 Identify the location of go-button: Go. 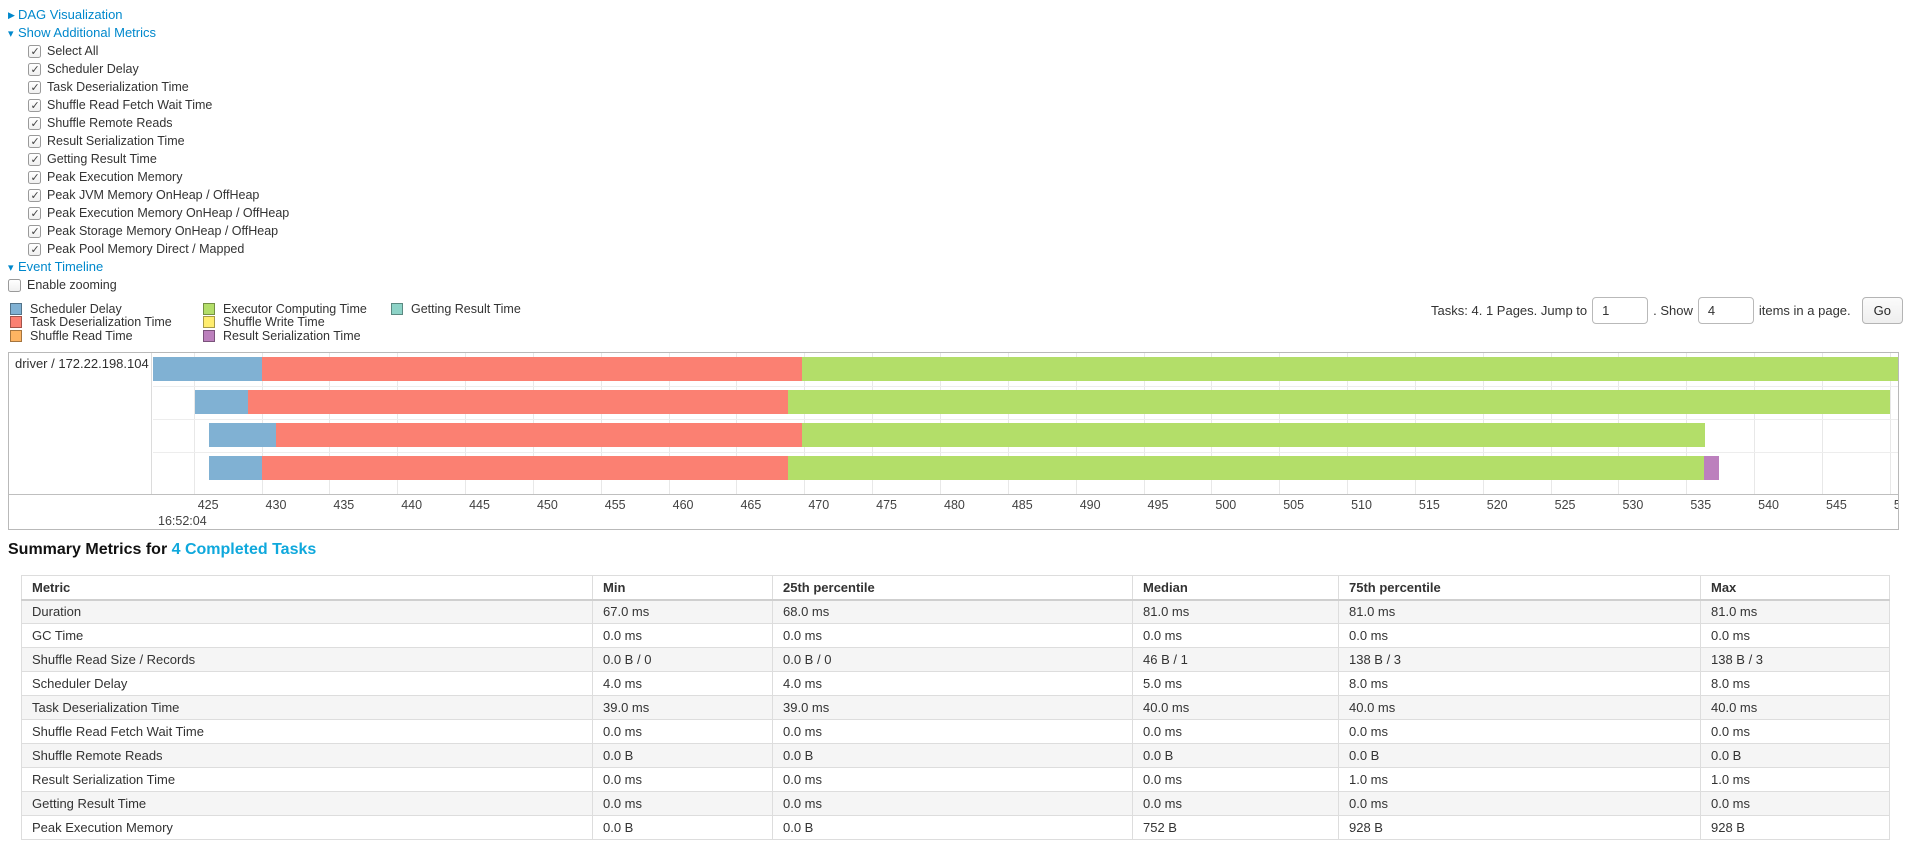
(1882, 310).